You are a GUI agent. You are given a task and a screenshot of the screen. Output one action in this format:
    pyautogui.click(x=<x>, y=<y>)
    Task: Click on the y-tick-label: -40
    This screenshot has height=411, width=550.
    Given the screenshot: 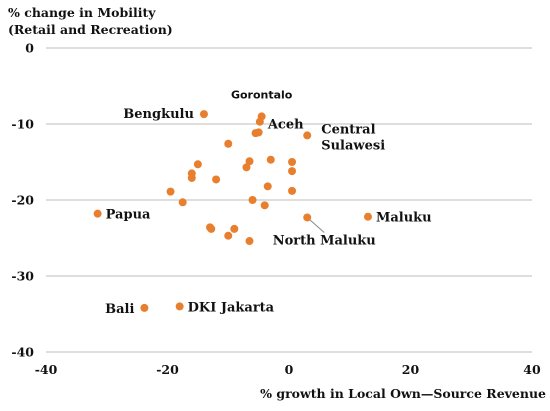 What is the action you would take?
    pyautogui.click(x=22, y=352)
    